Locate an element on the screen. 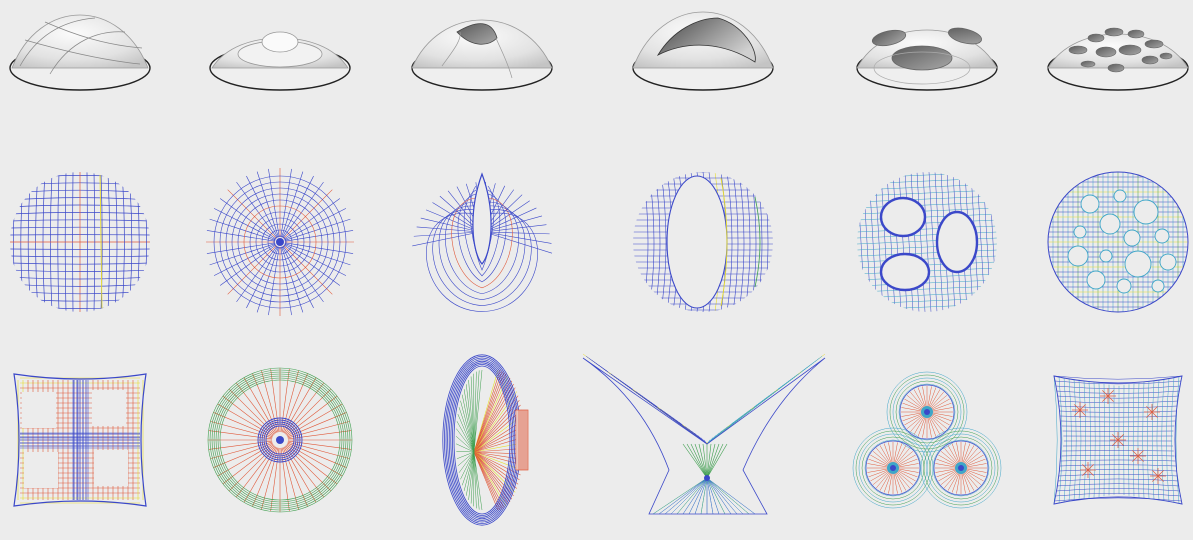  cushion-grid is located at coordinates (1118, 440).